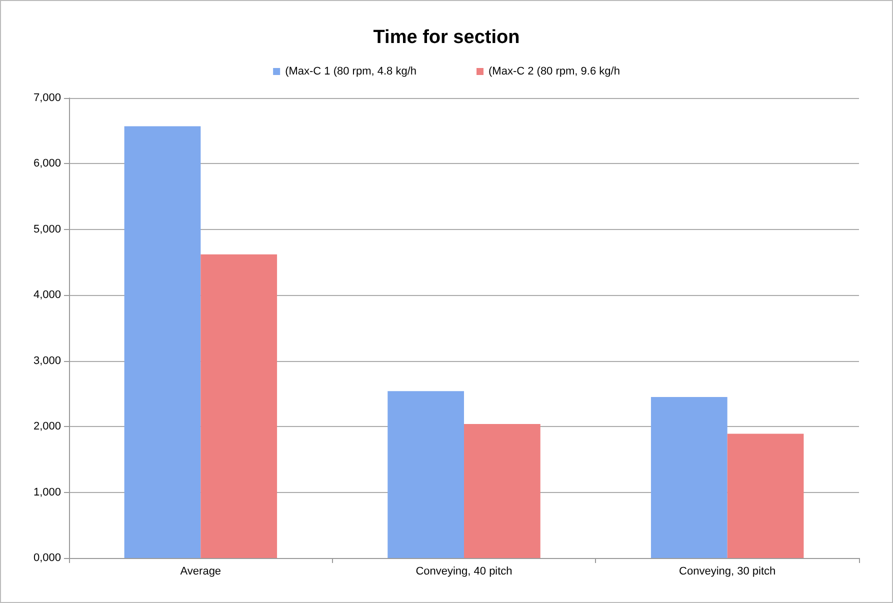 The image size is (893, 603). What do you see at coordinates (446, 37) in the screenshot?
I see `chart-title: Time for section` at bounding box center [446, 37].